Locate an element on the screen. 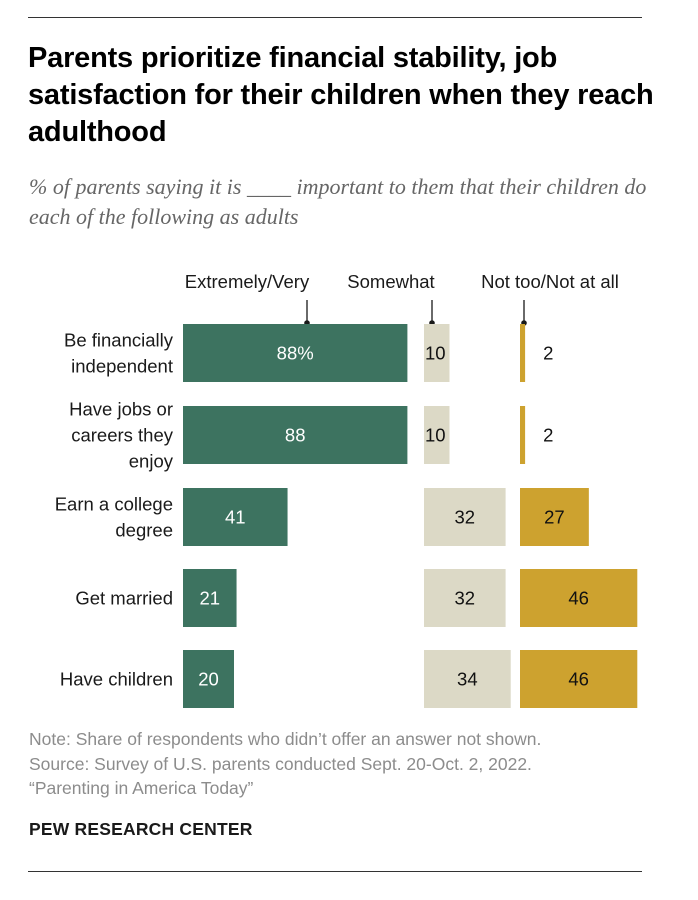 The height and width of the screenshot is (900, 698). data-label-not-too-not-at-all: 27 is located at coordinates (554, 517).